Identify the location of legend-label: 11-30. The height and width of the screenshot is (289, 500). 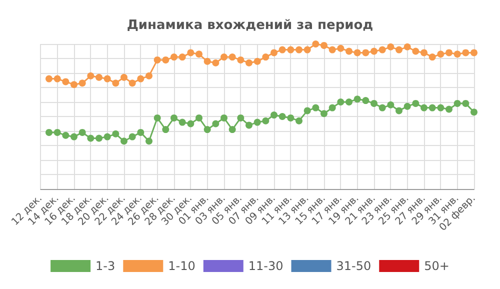
(266, 266).